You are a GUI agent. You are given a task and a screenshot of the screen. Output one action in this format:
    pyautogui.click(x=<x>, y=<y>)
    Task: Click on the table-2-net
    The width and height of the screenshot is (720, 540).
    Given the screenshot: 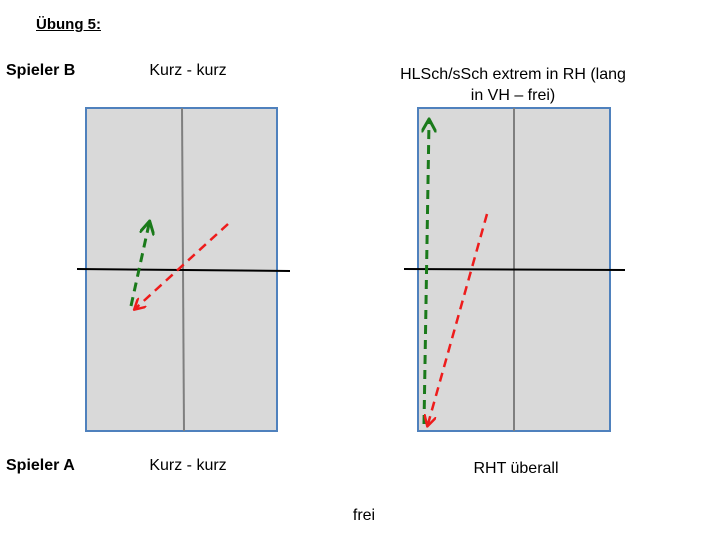 What is the action you would take?
    pyautogui.click(x=514, y=269)
    